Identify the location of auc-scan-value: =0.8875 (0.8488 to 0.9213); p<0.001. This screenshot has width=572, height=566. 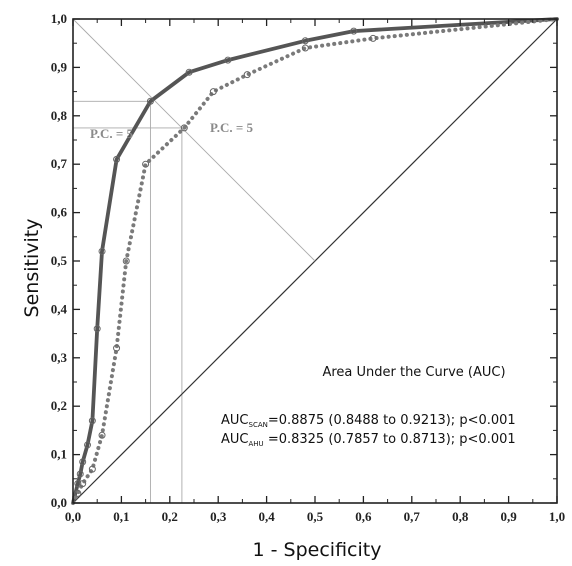
(392, 420).